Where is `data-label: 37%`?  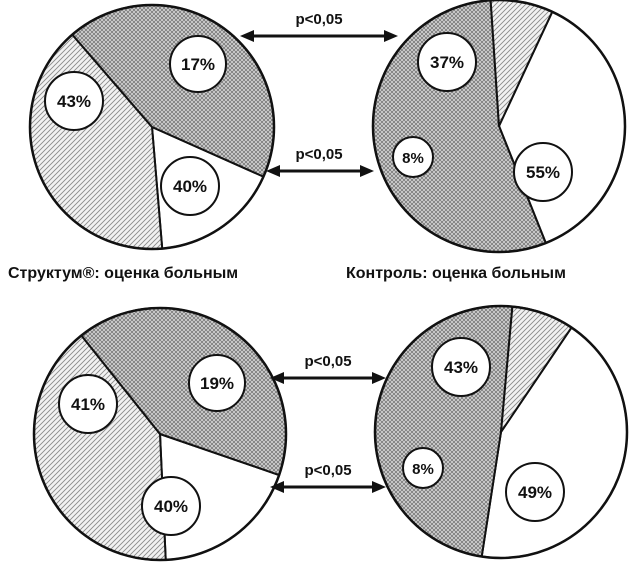 data-label: 37% is located at coordinates (447, 62).